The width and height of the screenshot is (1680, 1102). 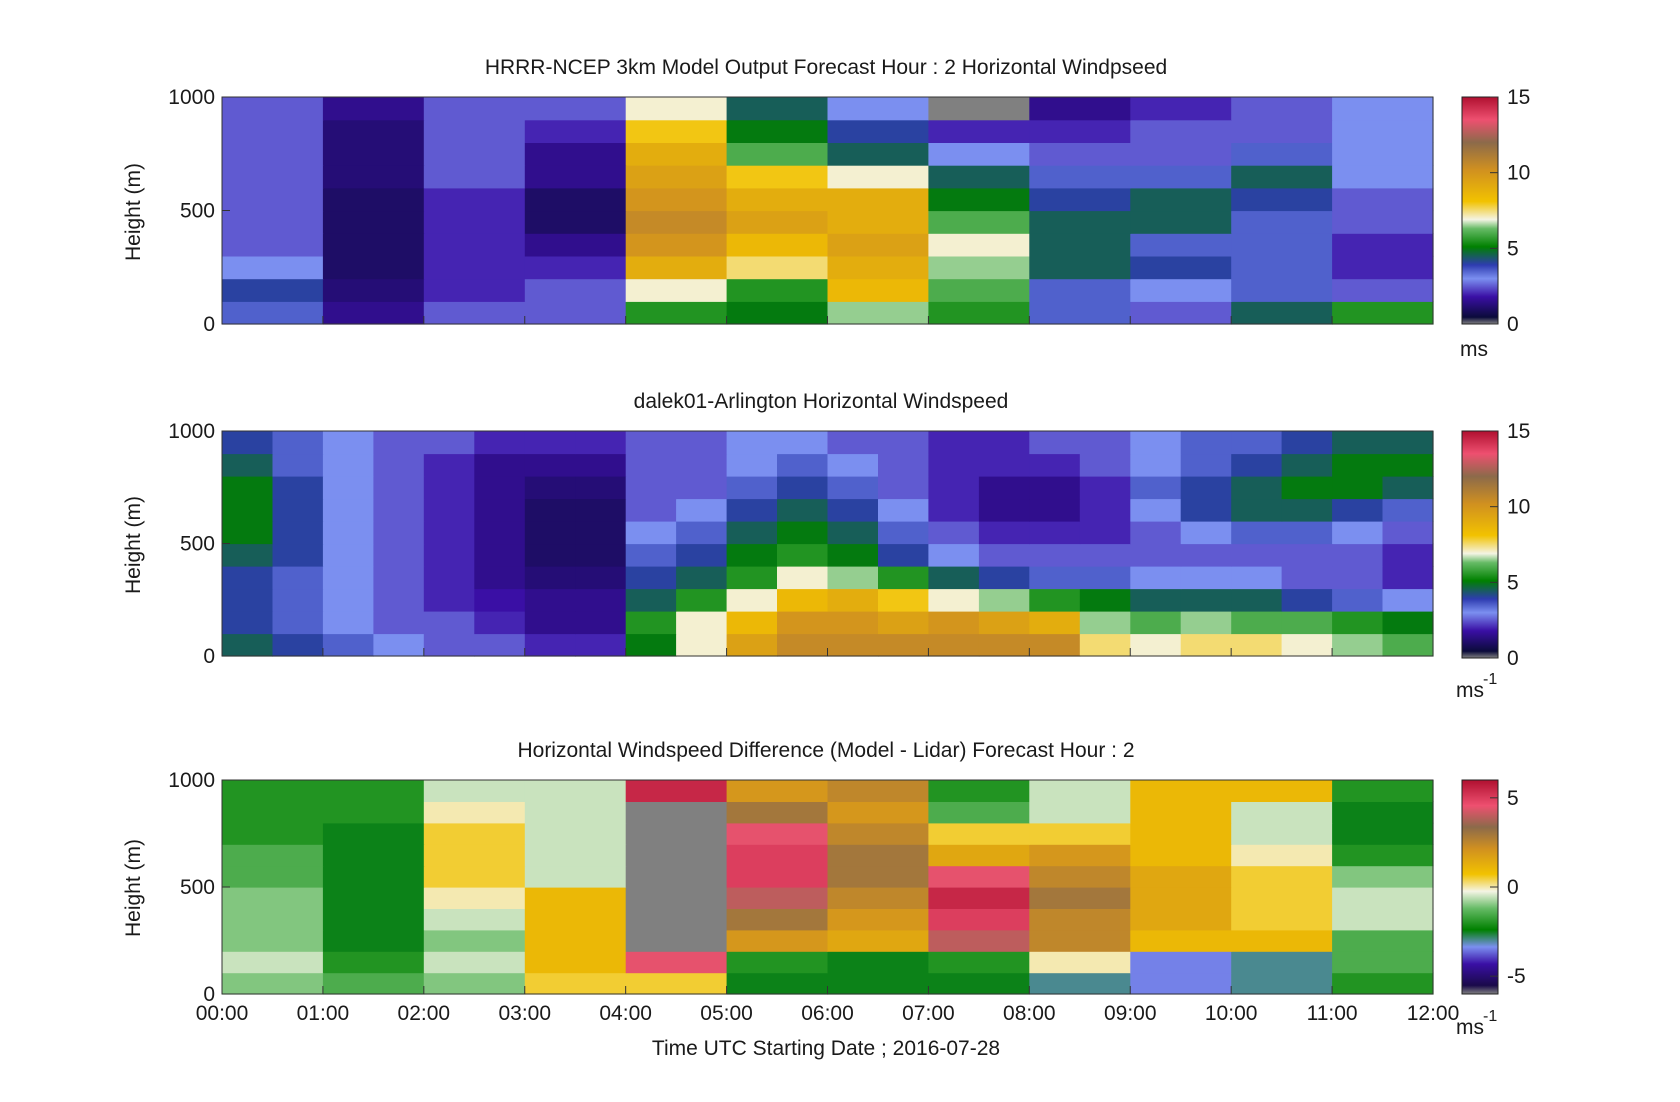 What do you see at coordinates (1495, 223) in the screenshot?
I see `panel-model-colorbar: 0 5 10 15 ms` at bounding box center [1495, 223].